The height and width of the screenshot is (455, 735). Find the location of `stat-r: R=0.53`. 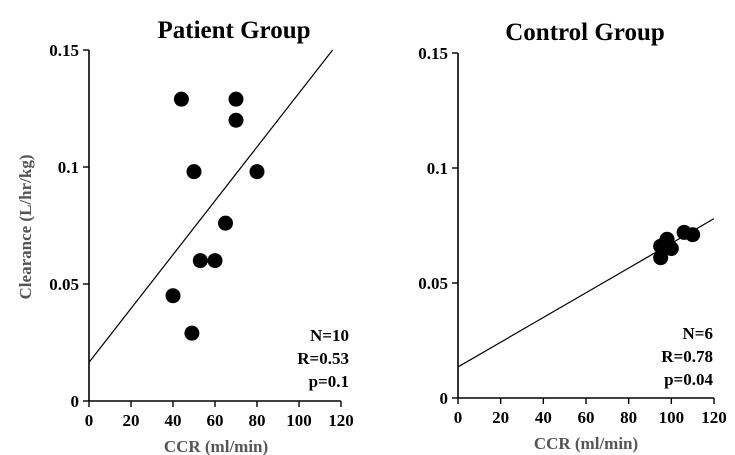

stat-r: R=0.53 is located at coordinates (323, 358).